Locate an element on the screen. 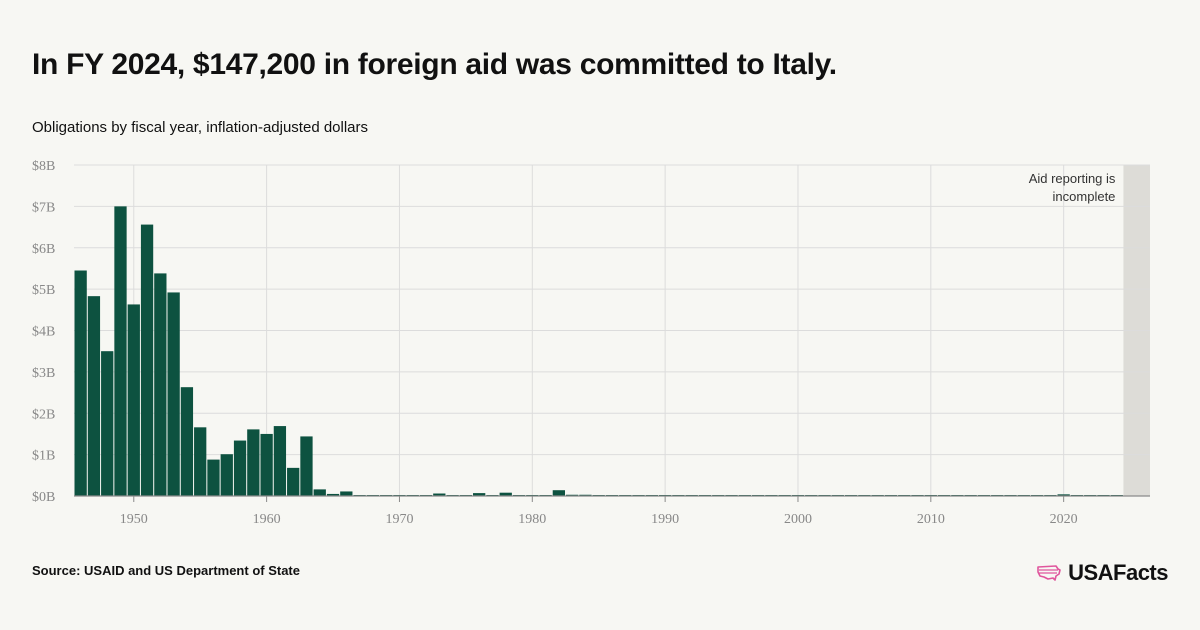 The image size is (1200, 630). annotation-line-2: incomplete is located at coordinates (1084, 196).